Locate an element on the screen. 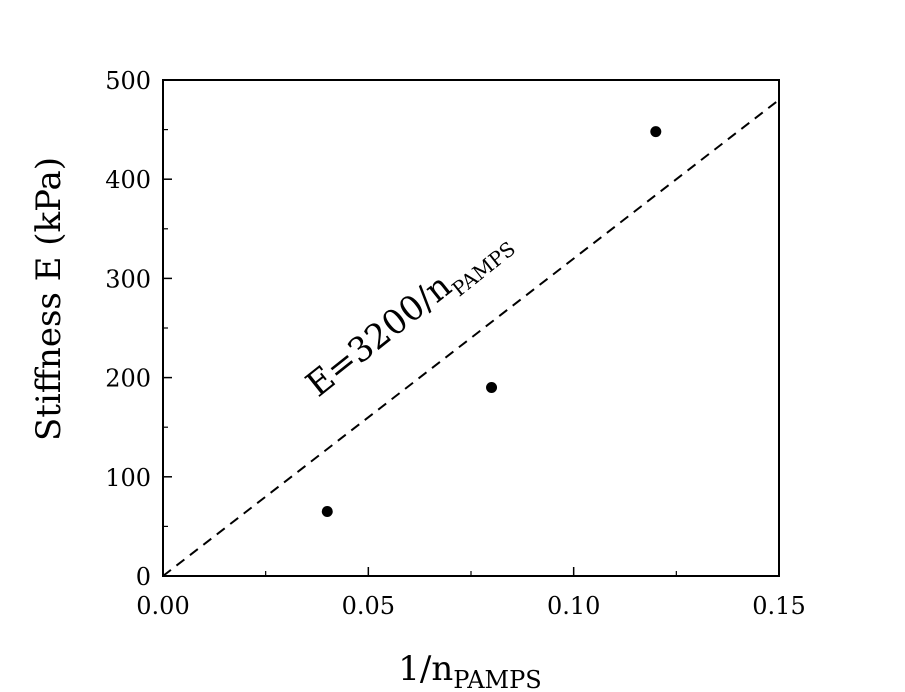 The image size is (905, 692). x-tick-label: 0.10 is located at coordinates (573, 606).